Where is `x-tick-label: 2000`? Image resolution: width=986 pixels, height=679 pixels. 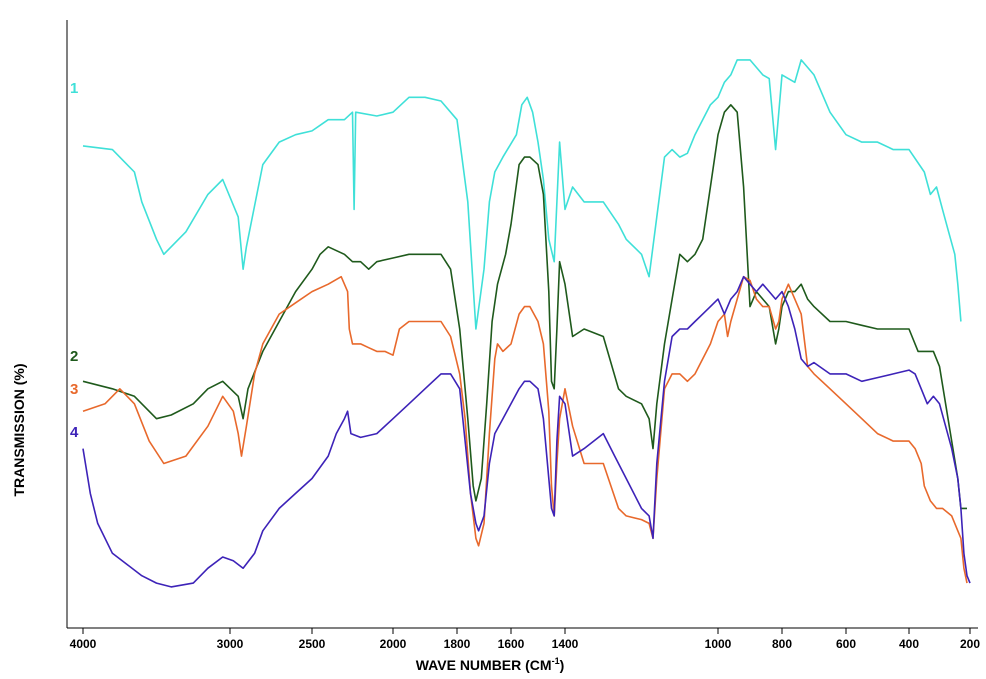 x-tick-label: 2000 is located at coordinates (393, 644).